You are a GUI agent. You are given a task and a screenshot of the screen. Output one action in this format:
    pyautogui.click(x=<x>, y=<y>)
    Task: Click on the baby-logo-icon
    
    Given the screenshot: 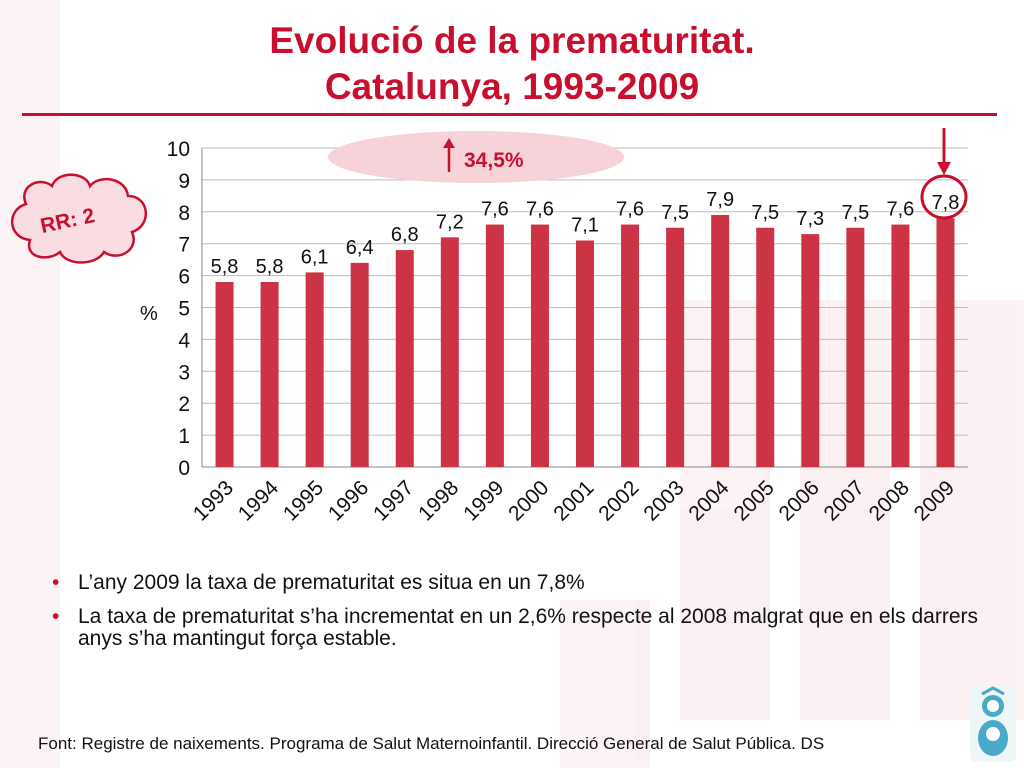 What is the action you would take?
    pyautogui.click(x=993, y=724)
    